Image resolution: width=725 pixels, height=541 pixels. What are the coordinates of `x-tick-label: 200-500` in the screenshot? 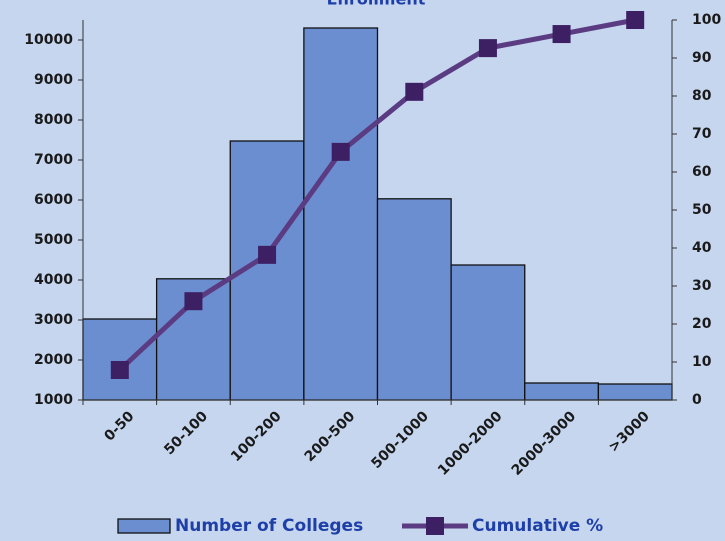 It's located at (330, 436).